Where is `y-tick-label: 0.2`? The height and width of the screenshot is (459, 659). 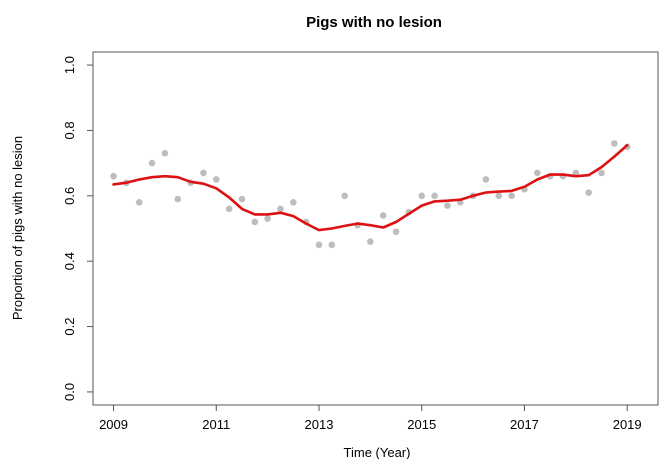 y-tick-label: 0.2 is located at coordinates (69, 327).